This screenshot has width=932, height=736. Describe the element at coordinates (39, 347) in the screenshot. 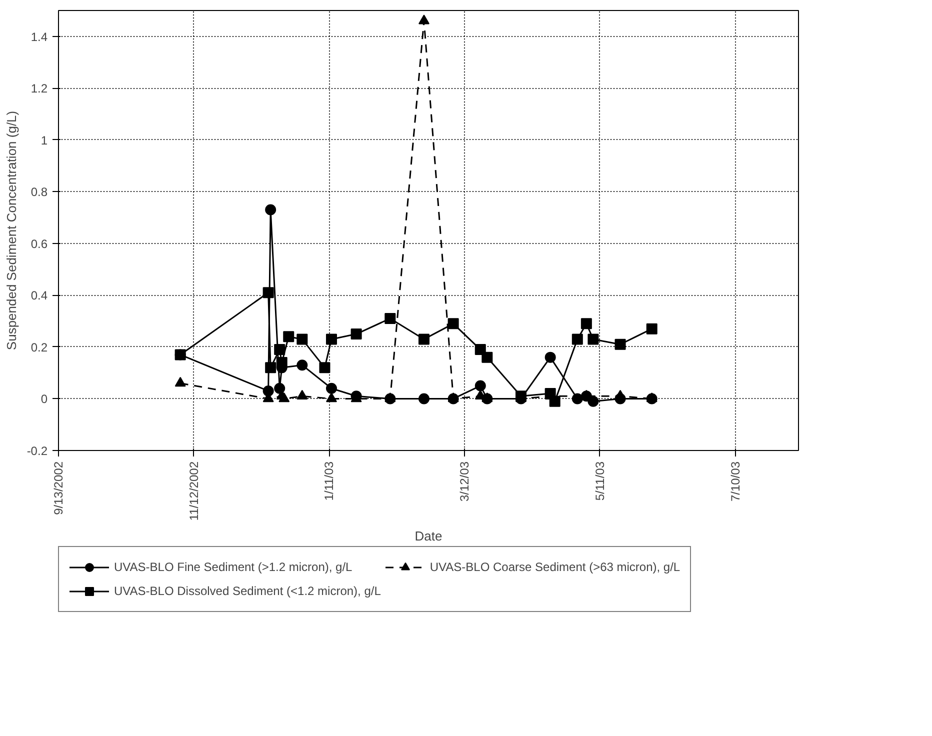

I see `y-tick-label: 0.2` at that location.